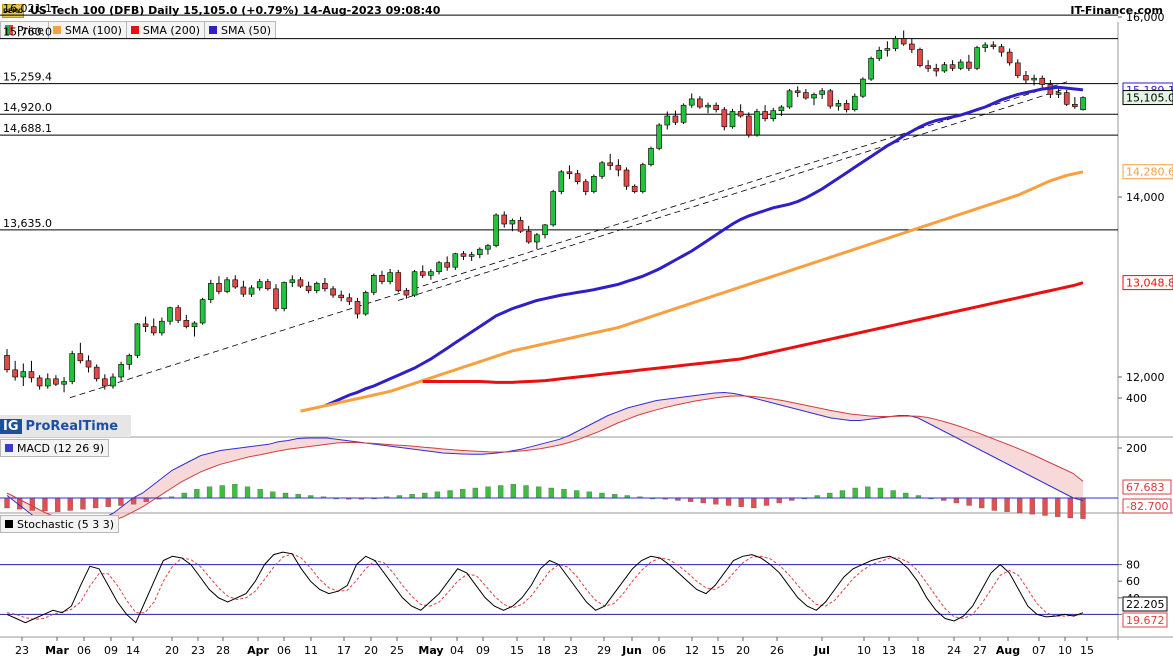 The image size is (1173, 660). I want to click on legend-item-price: Price, so click(24, 30).